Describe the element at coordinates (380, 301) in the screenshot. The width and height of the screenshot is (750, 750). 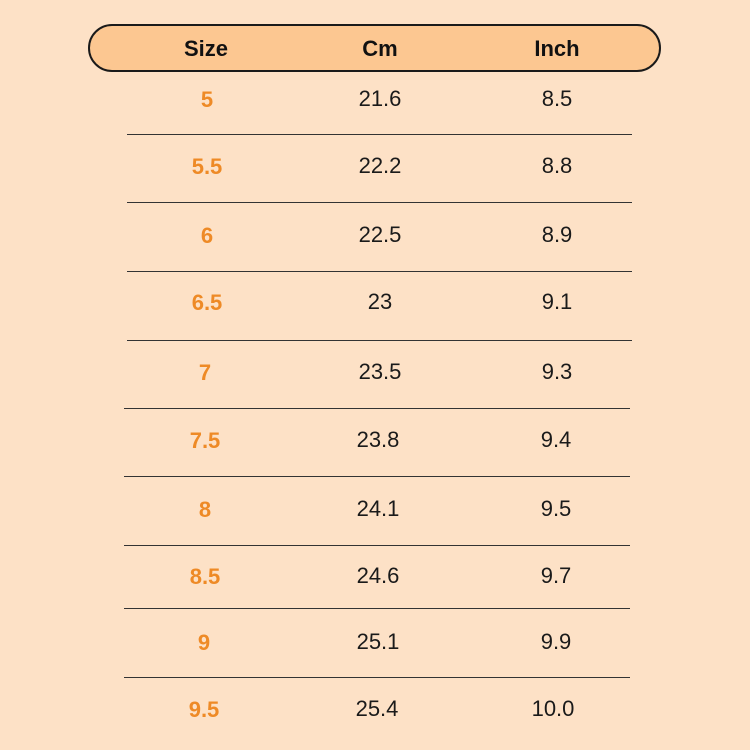
I see `cell-cm: 23` at that location.